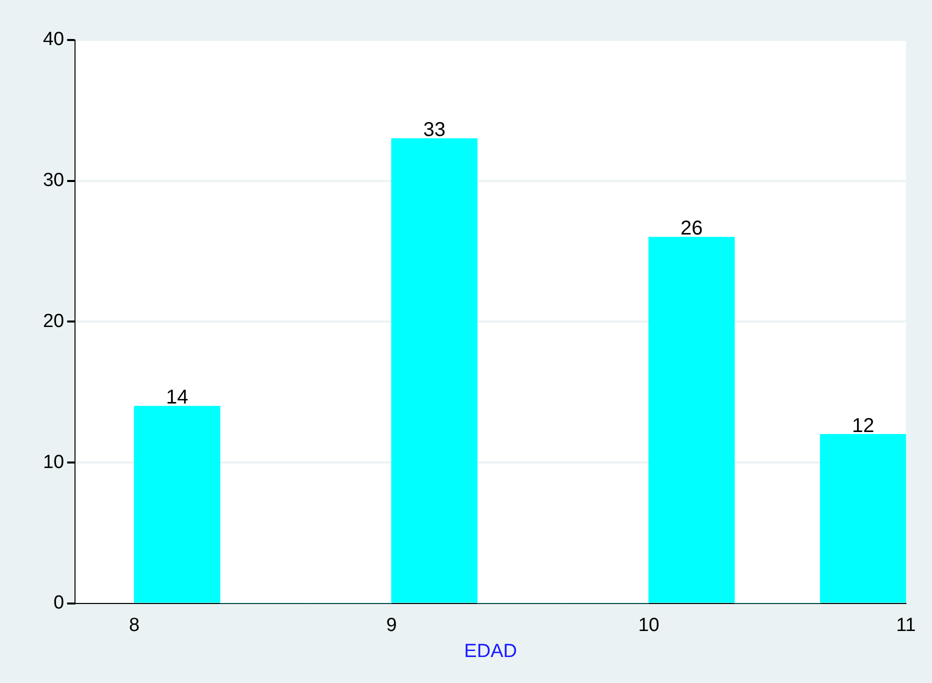 The width and height of the screenshot is (932, 683). Describe the element at coordinates (691, 229) in the screenshot. I see `data-label: 26` at that location.